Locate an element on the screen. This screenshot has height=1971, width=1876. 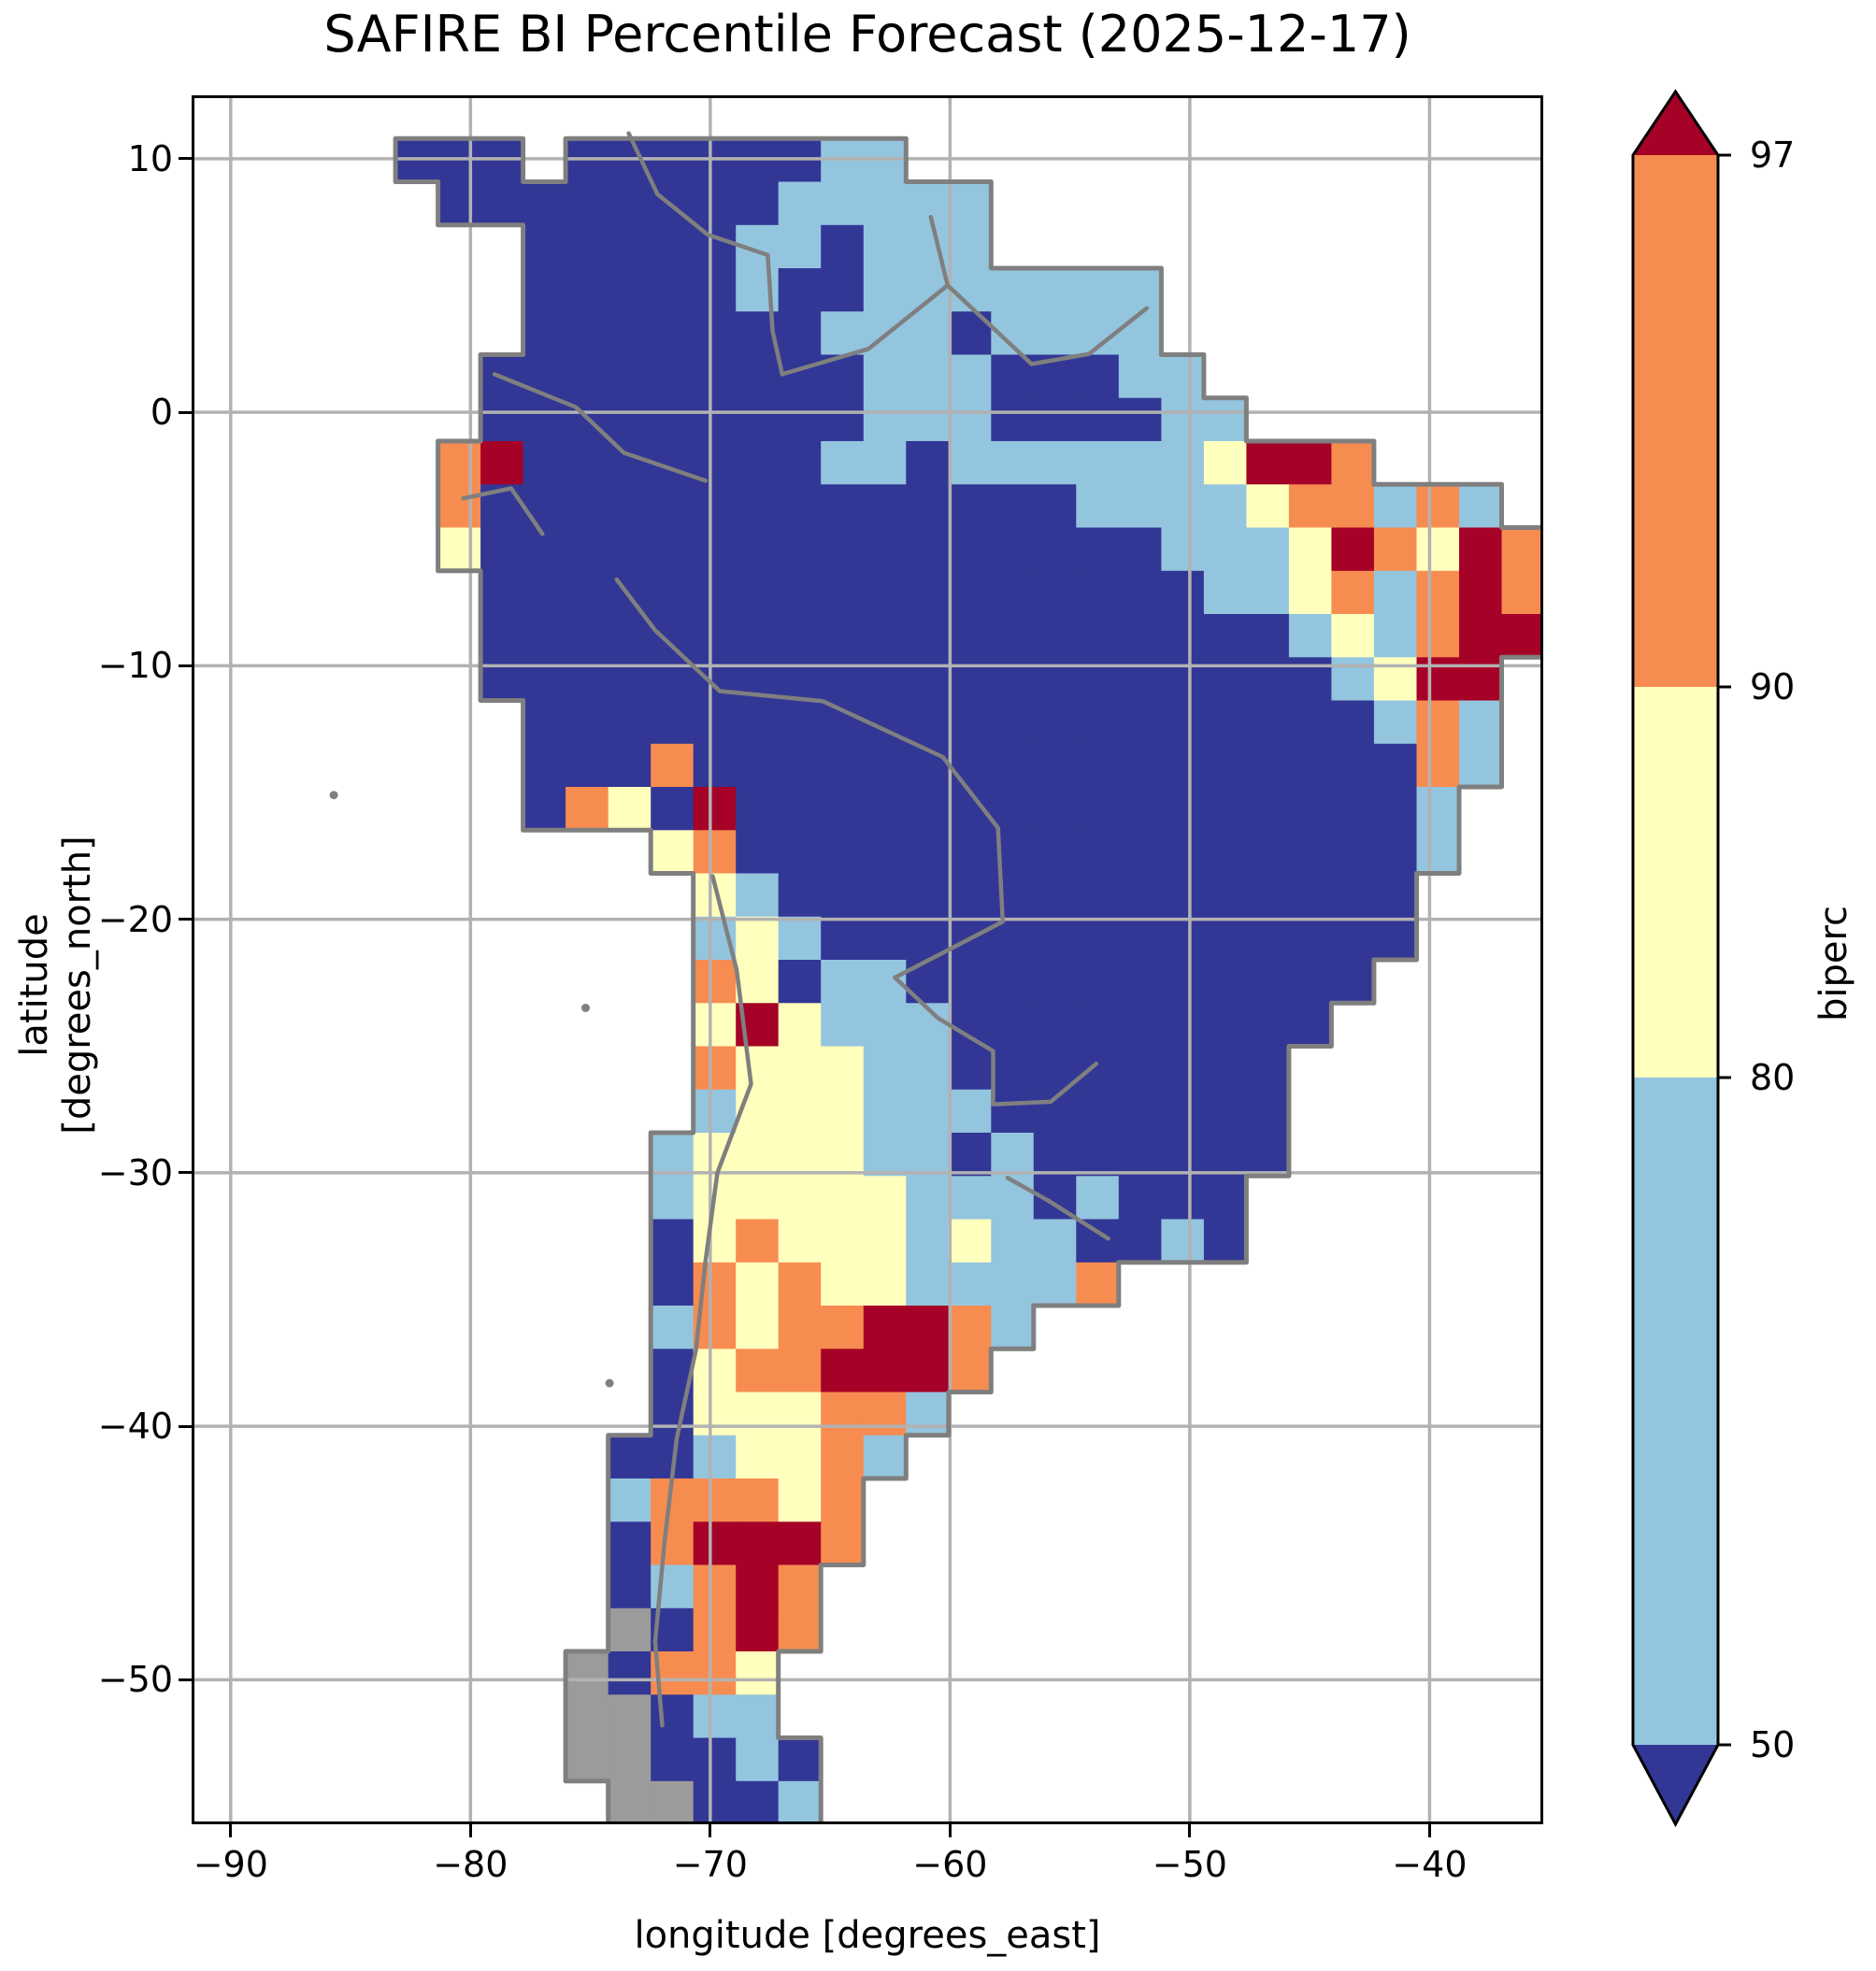
colorbar is located at coordinates (1681, 958).